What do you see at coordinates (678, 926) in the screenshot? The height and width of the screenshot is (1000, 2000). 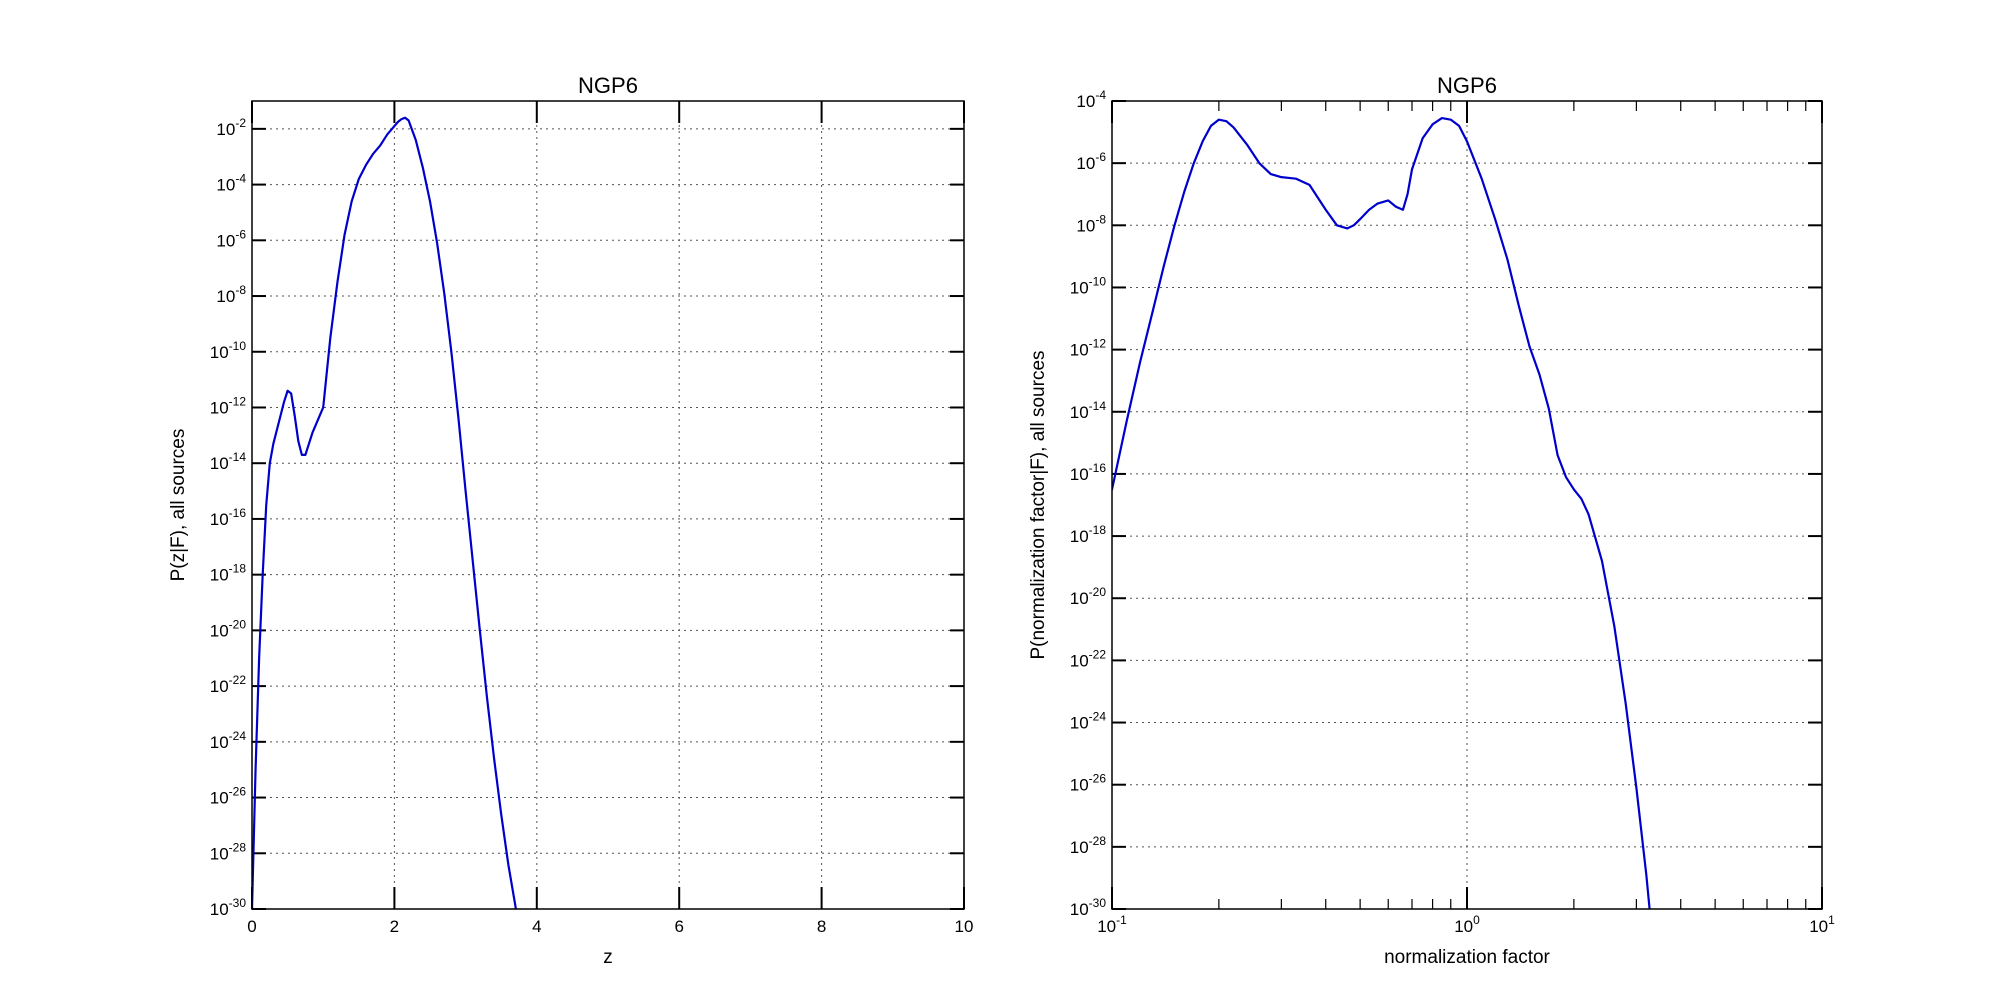 I see `x-tick-label: 6` at bounding box center [678, 926].